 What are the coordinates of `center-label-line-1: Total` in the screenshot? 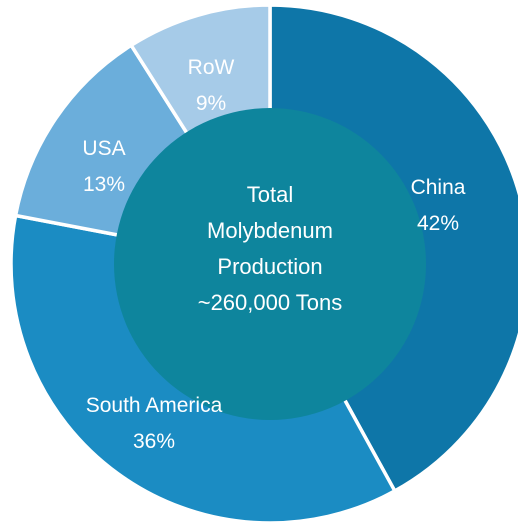 It's located at (270, 194).